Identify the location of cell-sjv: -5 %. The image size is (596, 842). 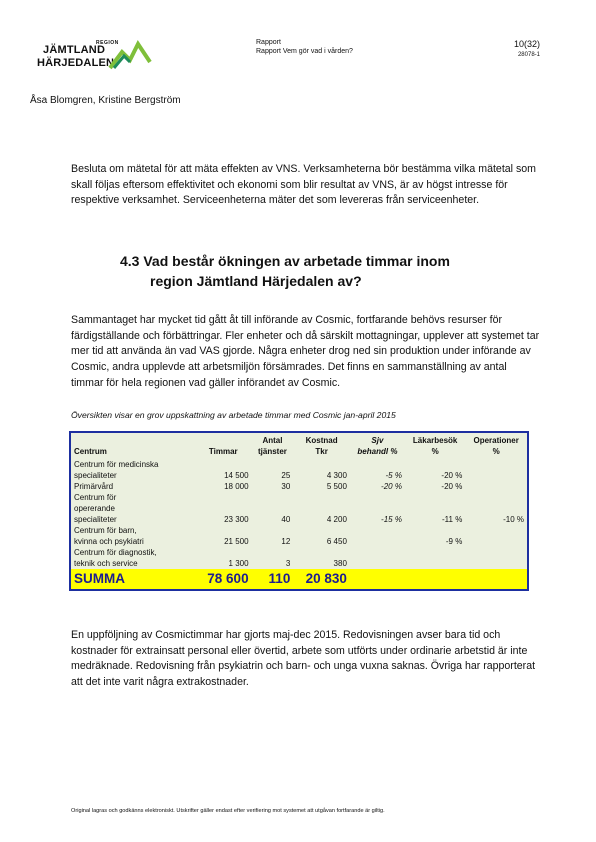
(393, 475).